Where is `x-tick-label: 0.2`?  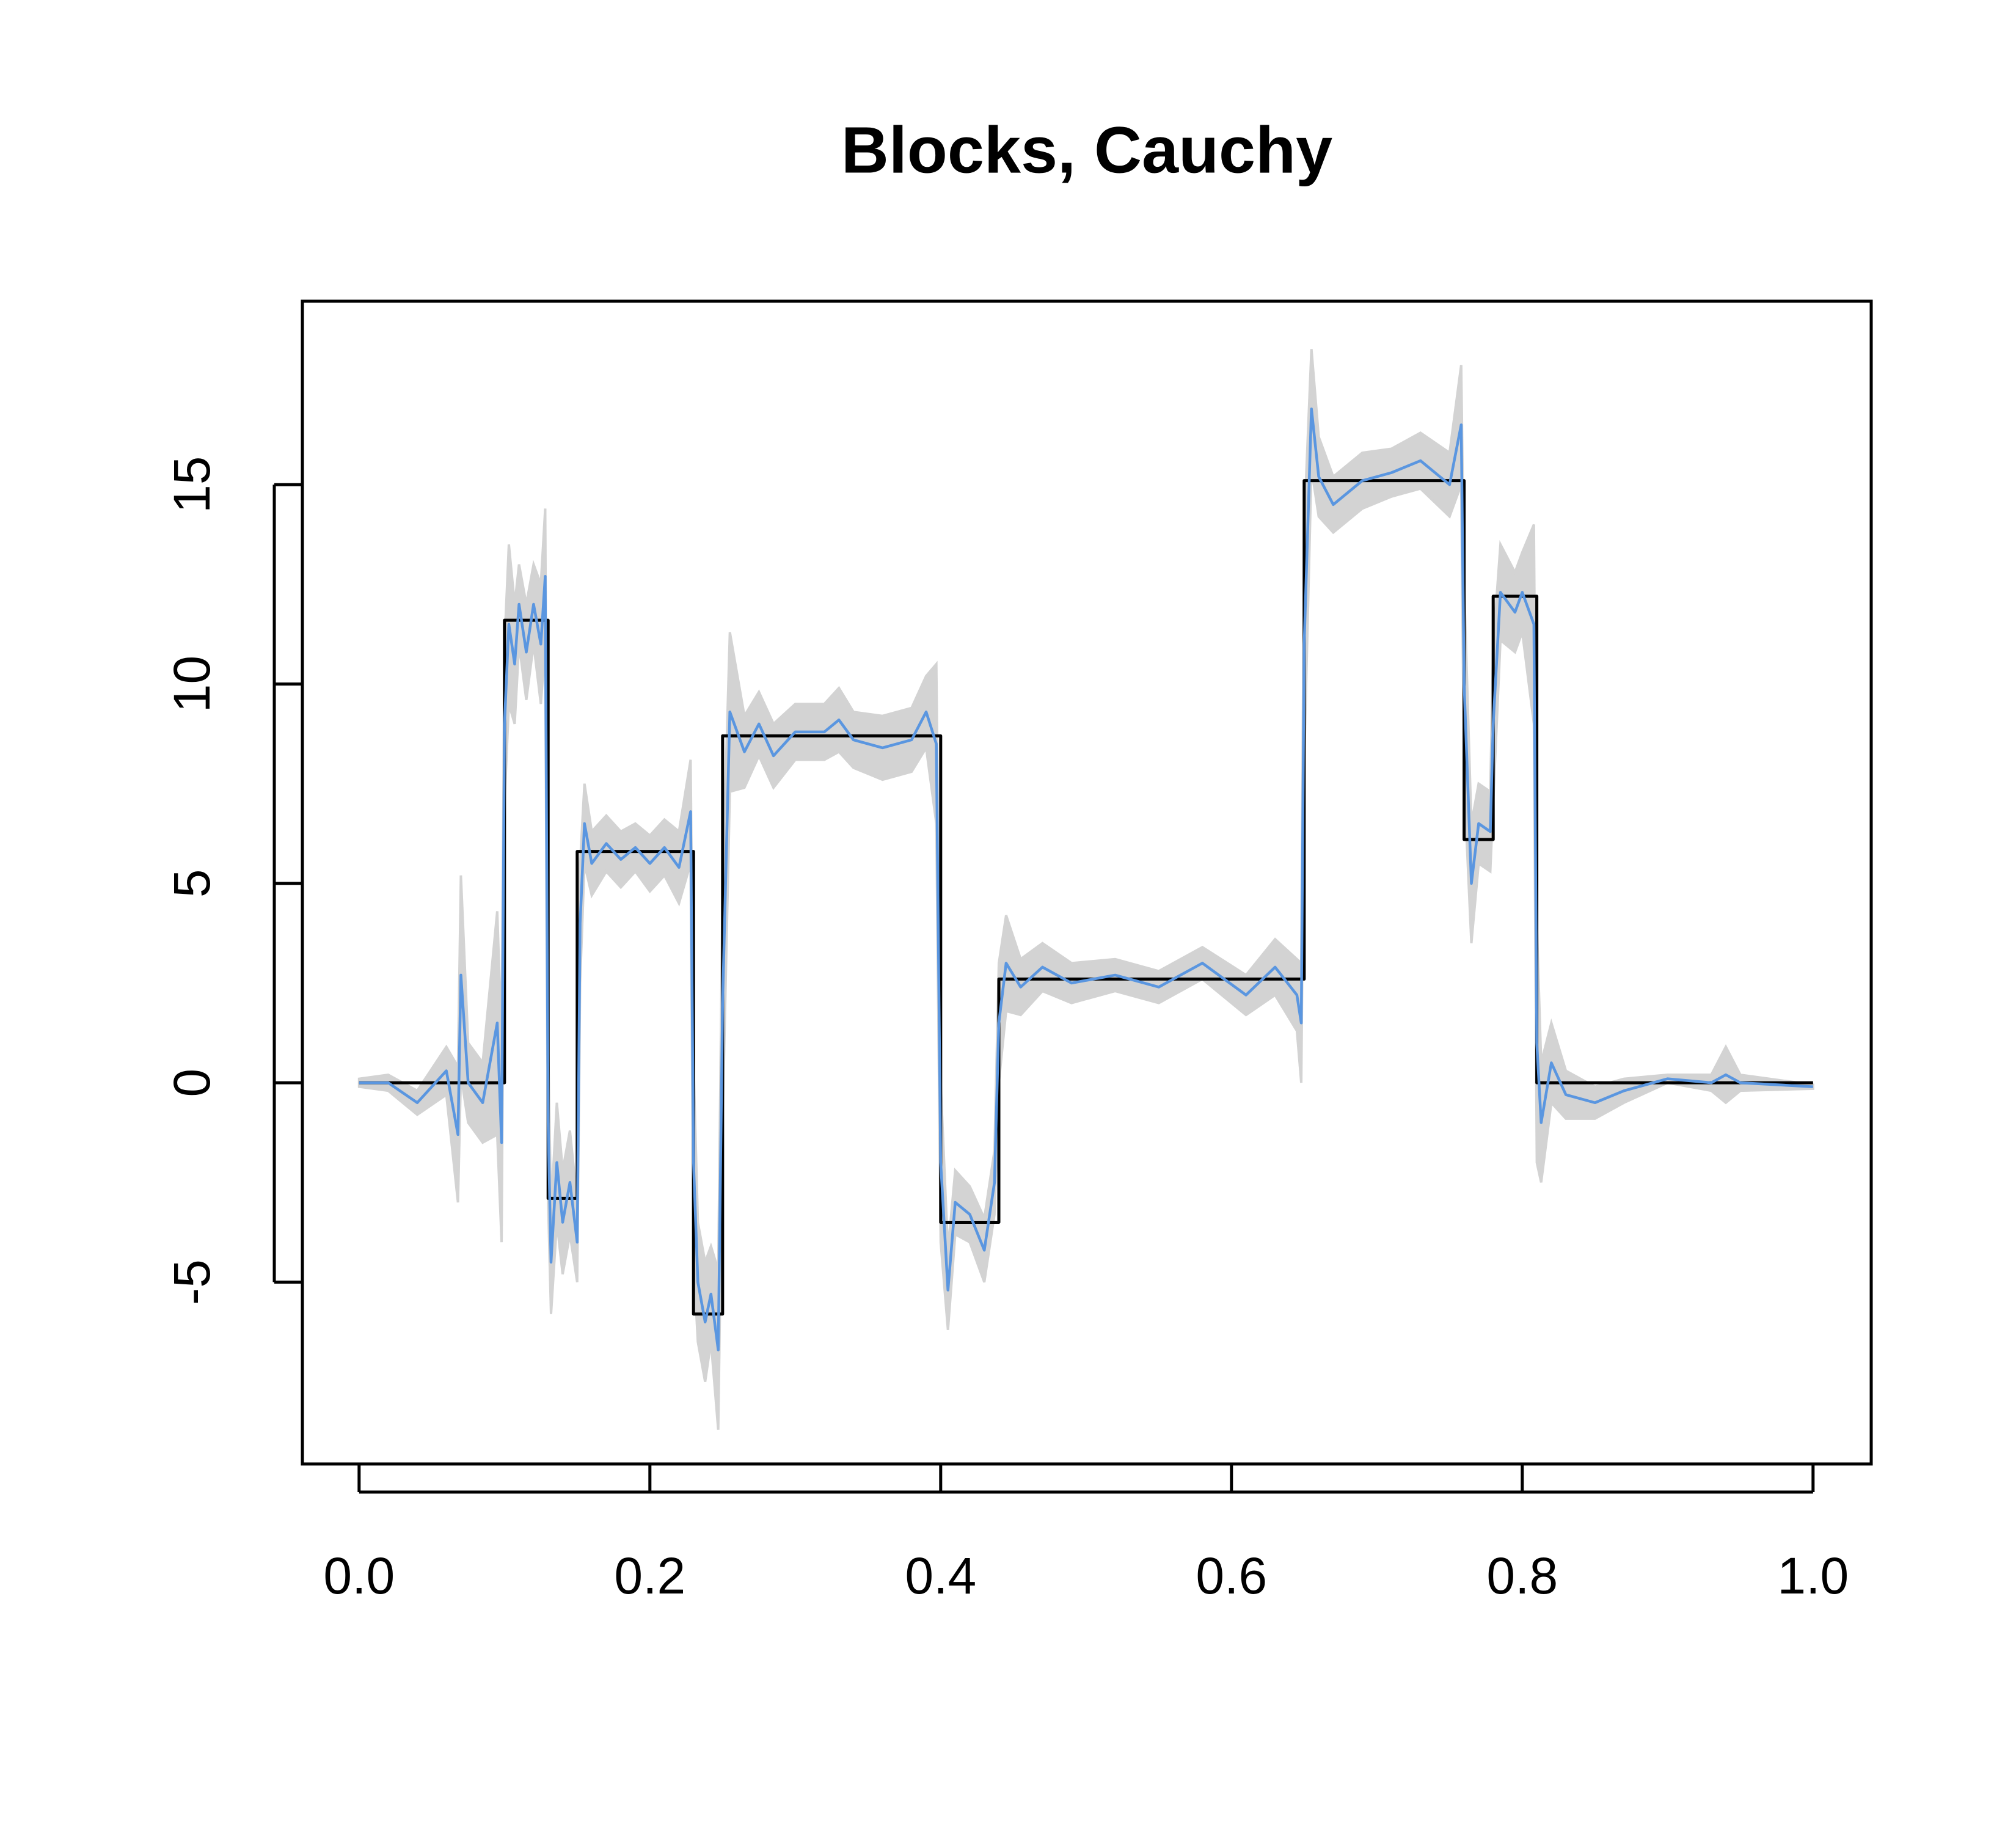
x-tick-label: 0.2 is located at coordinates (650, 1575).